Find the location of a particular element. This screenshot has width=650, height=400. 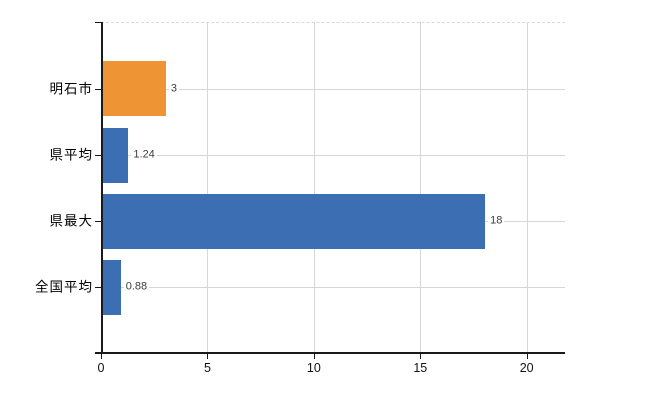

value-label: 0.88 is located at coordinates (136, 287).